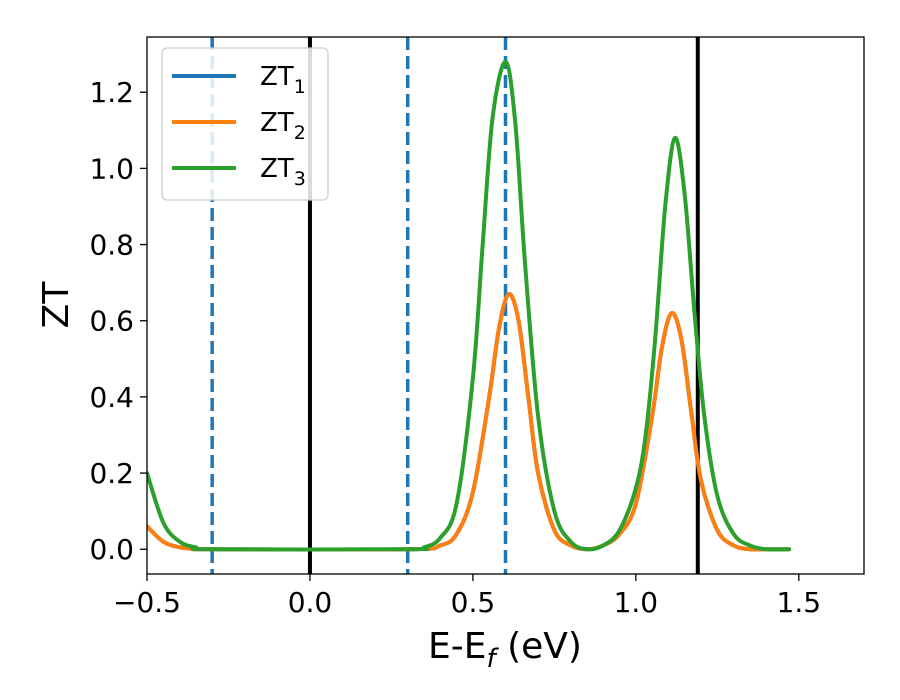 The width and height of the screenshot is (900, 700). Describe the element at coordinates (111, 473) in the screenshot. I see `y-tick-label: 0.2` at that location.